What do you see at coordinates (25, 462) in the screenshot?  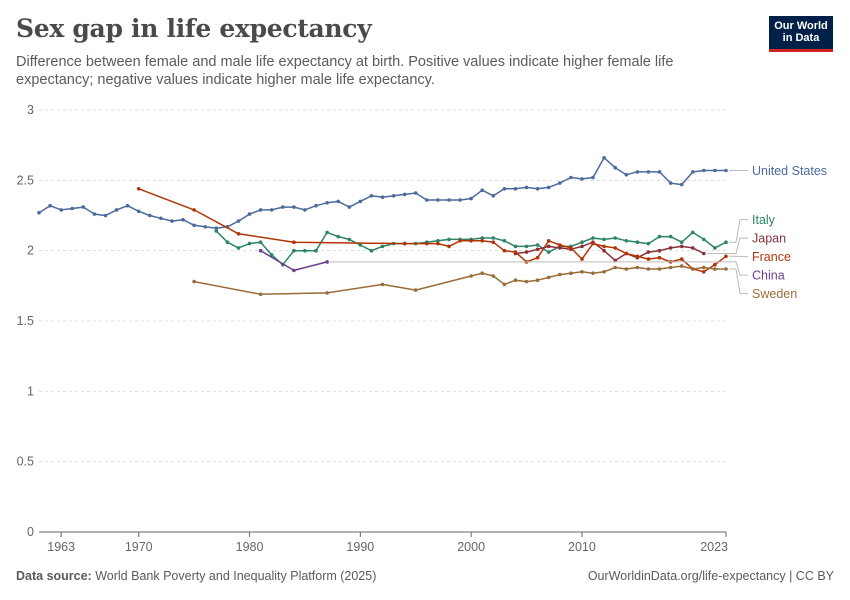 I see `y-tick-label: 0.5` at bounding box center [25, 462].